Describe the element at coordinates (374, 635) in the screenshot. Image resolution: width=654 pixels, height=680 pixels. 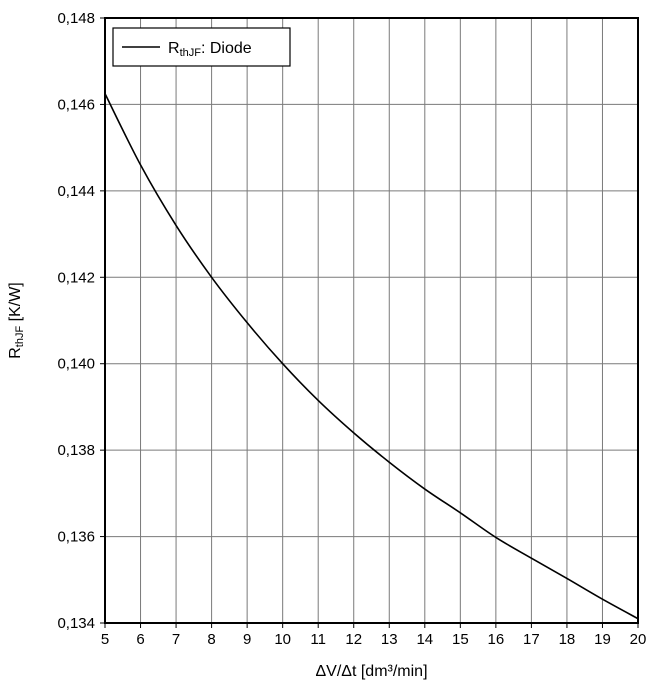
I see `x-axis: 5 6 7 8 9 10 11 12 13 14 15 16 17 18 19 20` at that location.